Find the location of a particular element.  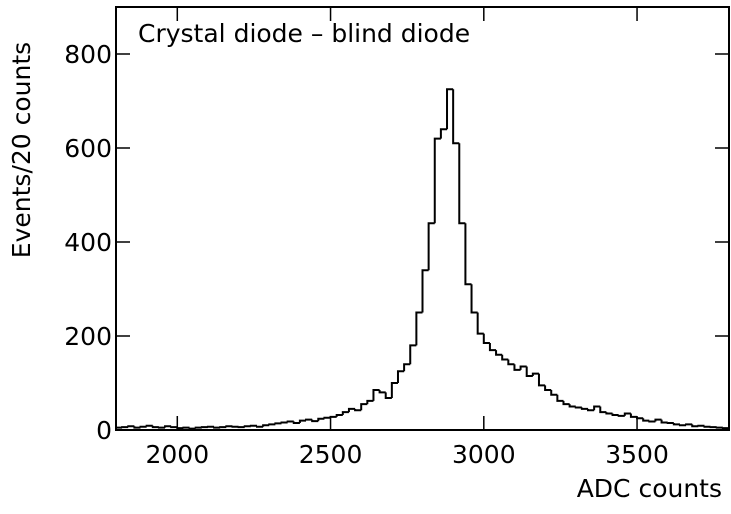

y-tick-label: 400 is located at coordinates (88, 242).